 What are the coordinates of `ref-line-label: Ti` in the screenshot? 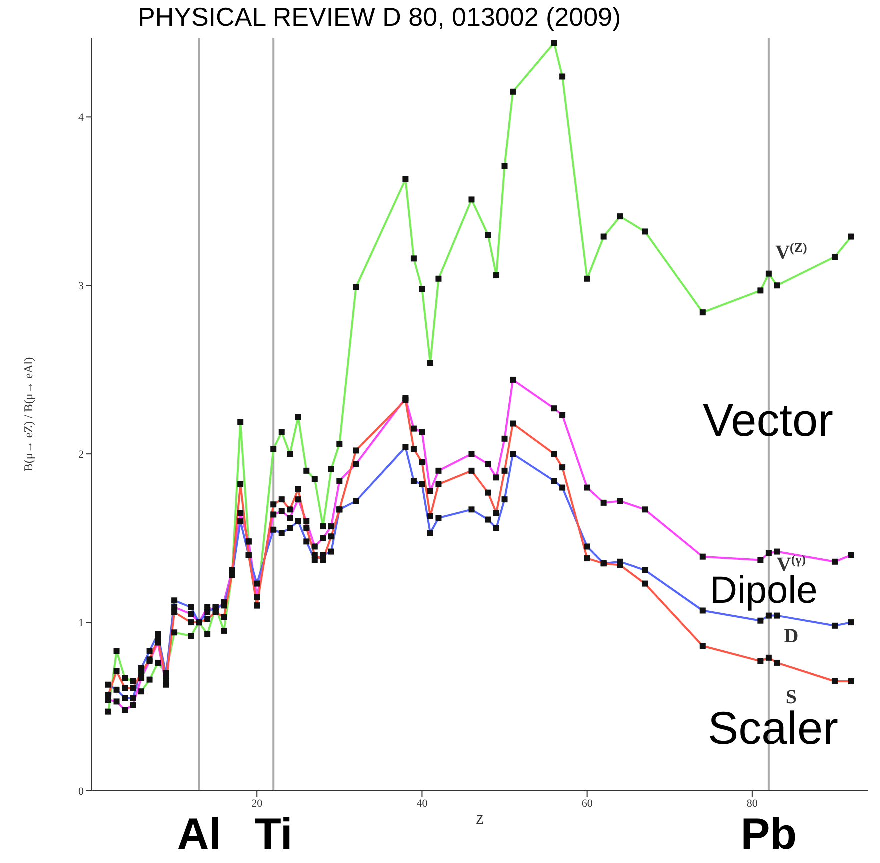 It's located at (273, 834).